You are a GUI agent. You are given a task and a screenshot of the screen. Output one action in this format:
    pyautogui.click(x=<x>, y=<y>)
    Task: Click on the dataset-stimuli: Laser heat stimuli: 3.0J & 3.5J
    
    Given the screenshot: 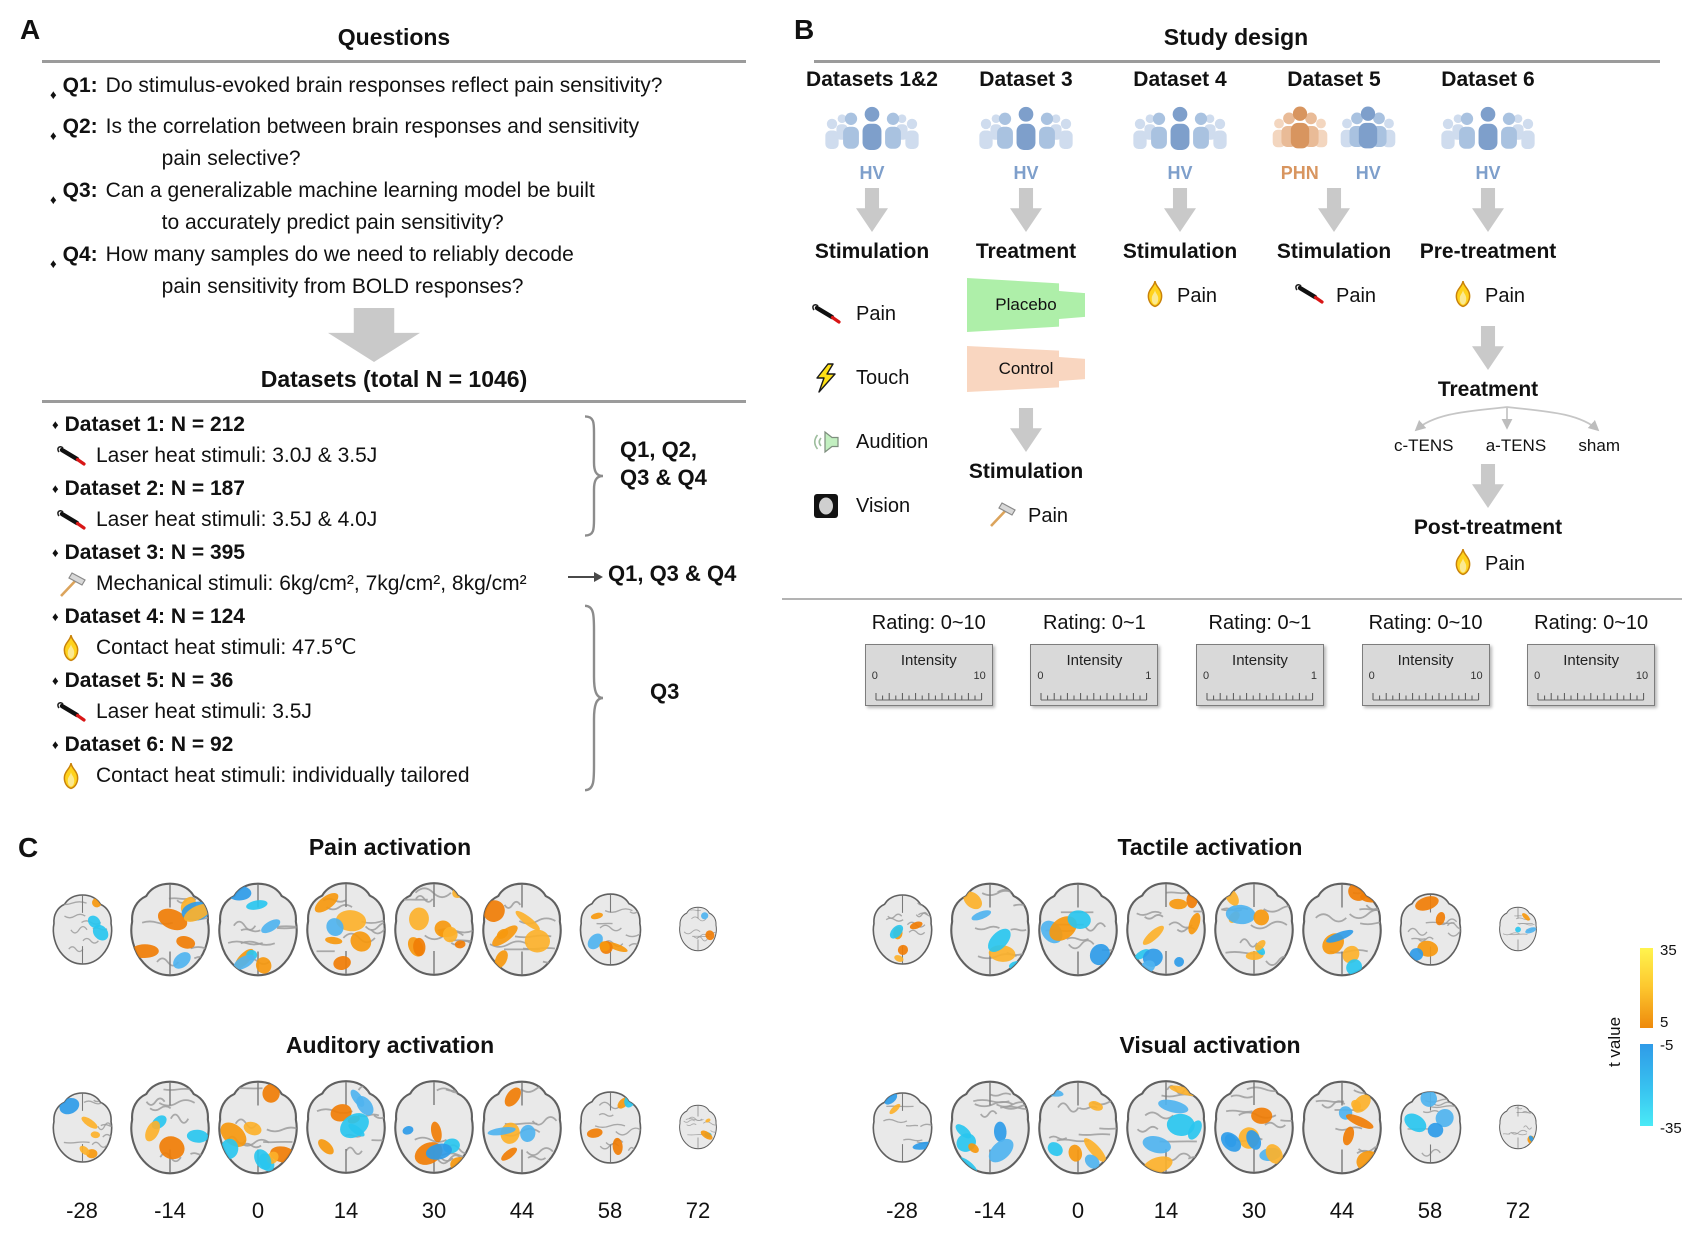 What is the action you would take?
    pyautogui.click(x=237, y=455)
    